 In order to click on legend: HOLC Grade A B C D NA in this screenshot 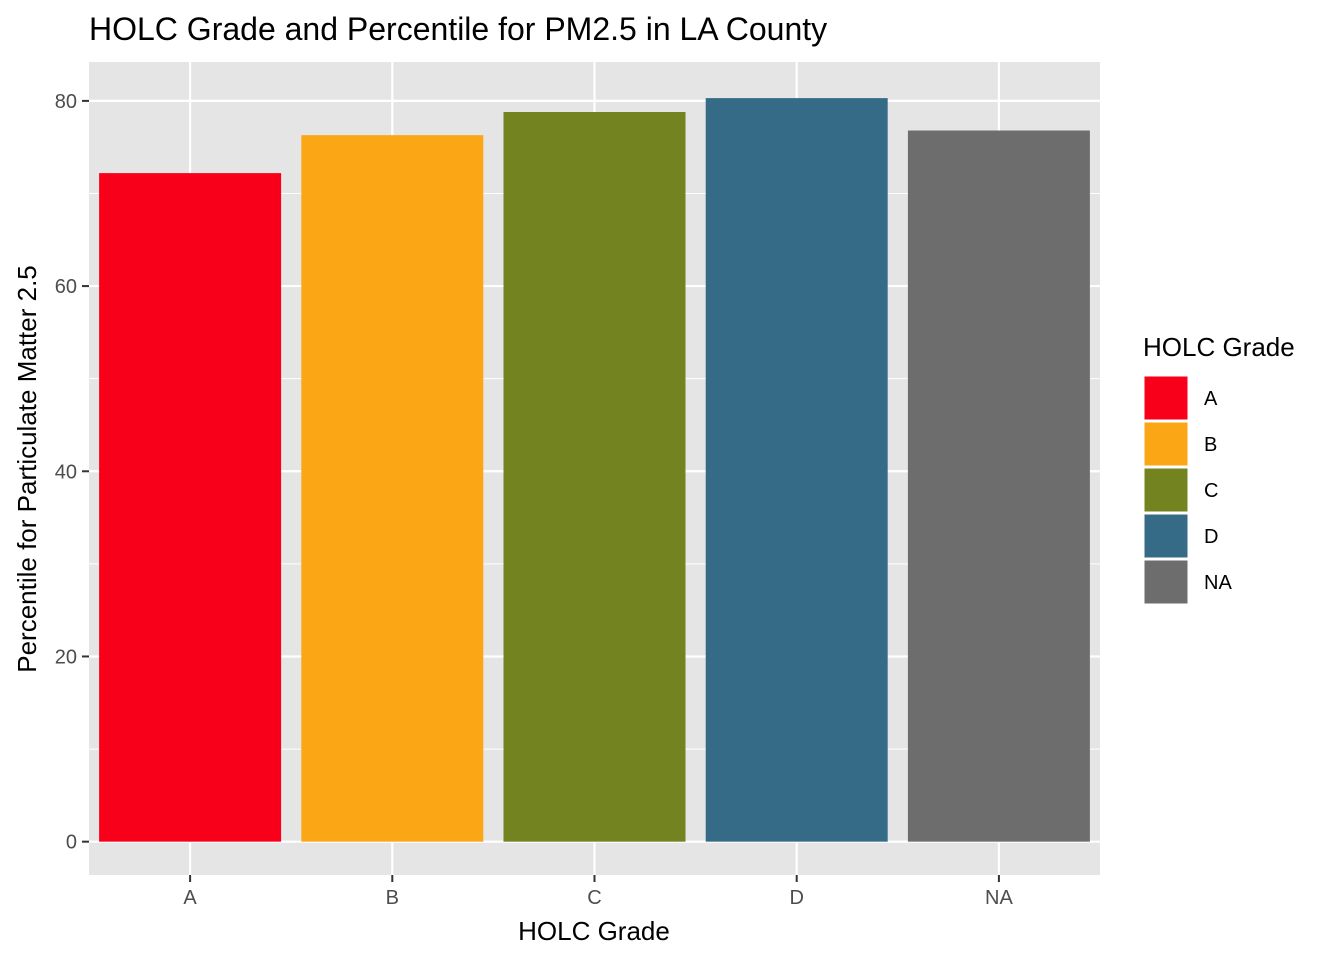, I will do `click(1219, 468)`.